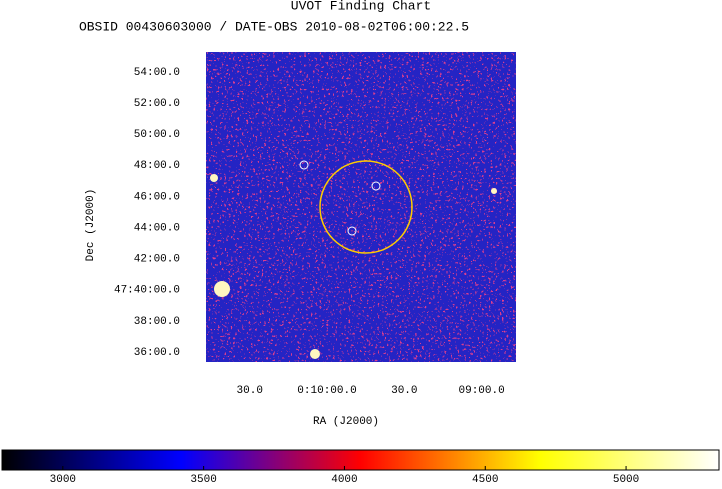 The height and width of the screenshot is (489, 722). What do you see at coordinates (626, 480) in the screenshot?
I see `colorbar-tick-label: 5000` at bounding box center [626, 480].